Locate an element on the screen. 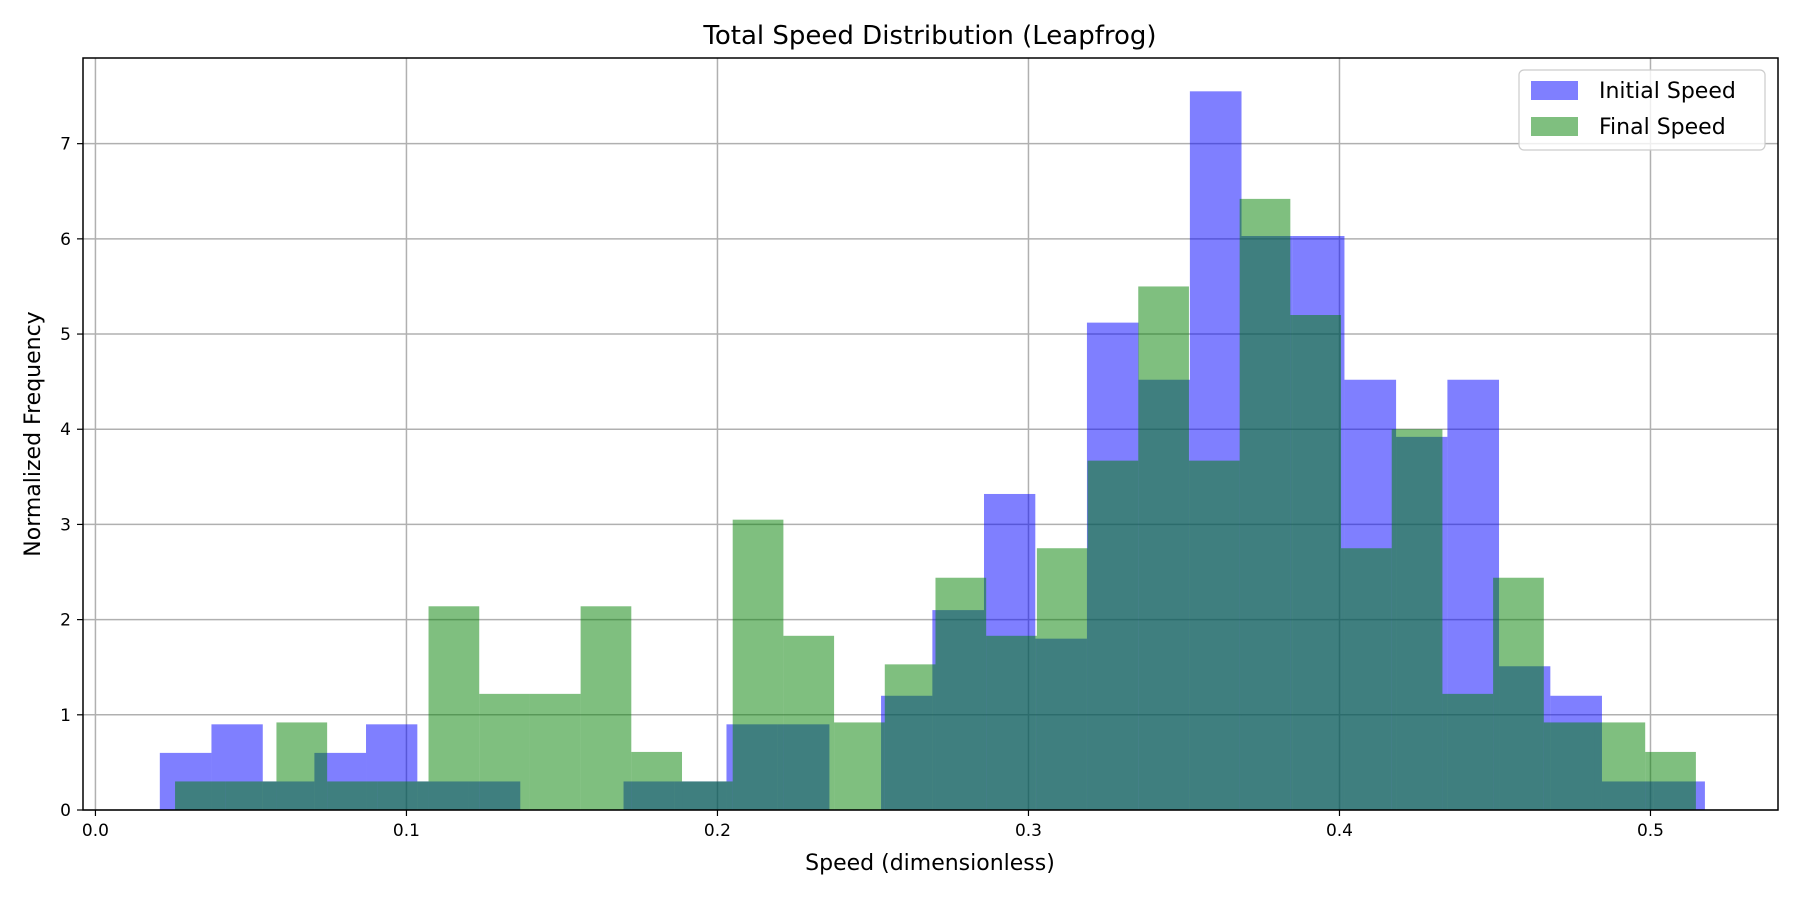 This screenshot has width=1800, height=900. x-tick-label: 0.5 is located at coordinates (1650, 831).